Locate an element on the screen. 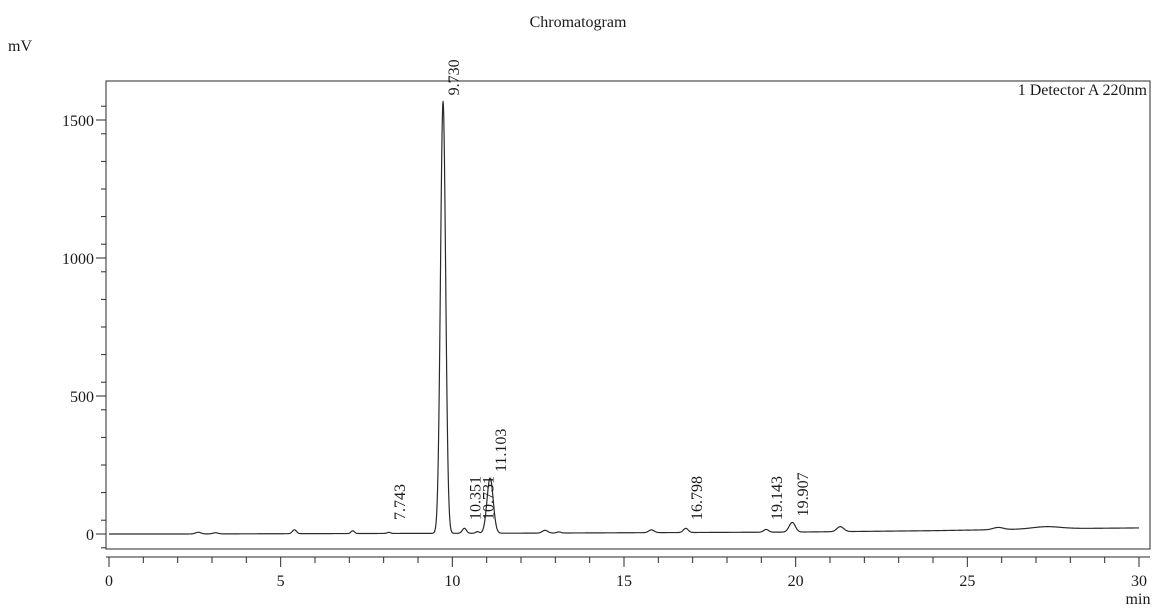 This screenshot has width=1154, height=615. peak-label: 9.730 is located at coordinates (454, 77).